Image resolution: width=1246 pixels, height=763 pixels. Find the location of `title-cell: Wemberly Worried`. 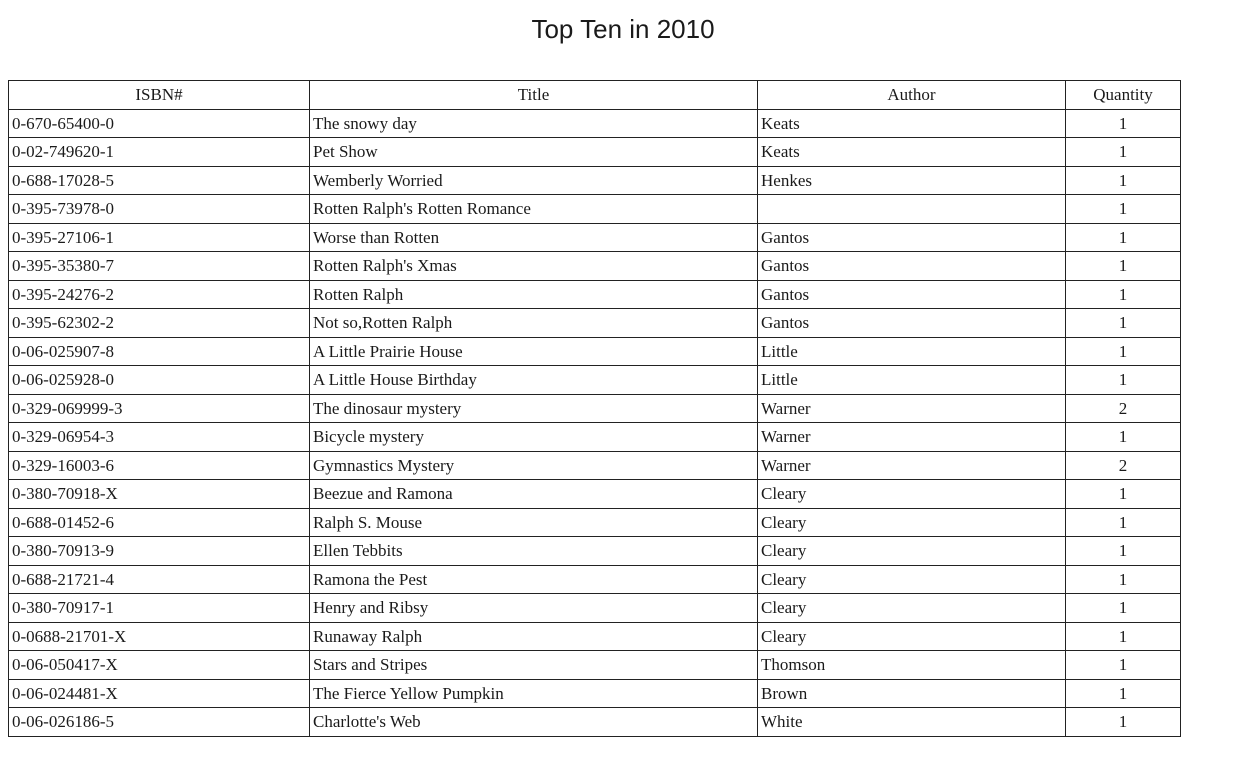

title-cell: Wemberly Worried is located at coordinates (533, 180).